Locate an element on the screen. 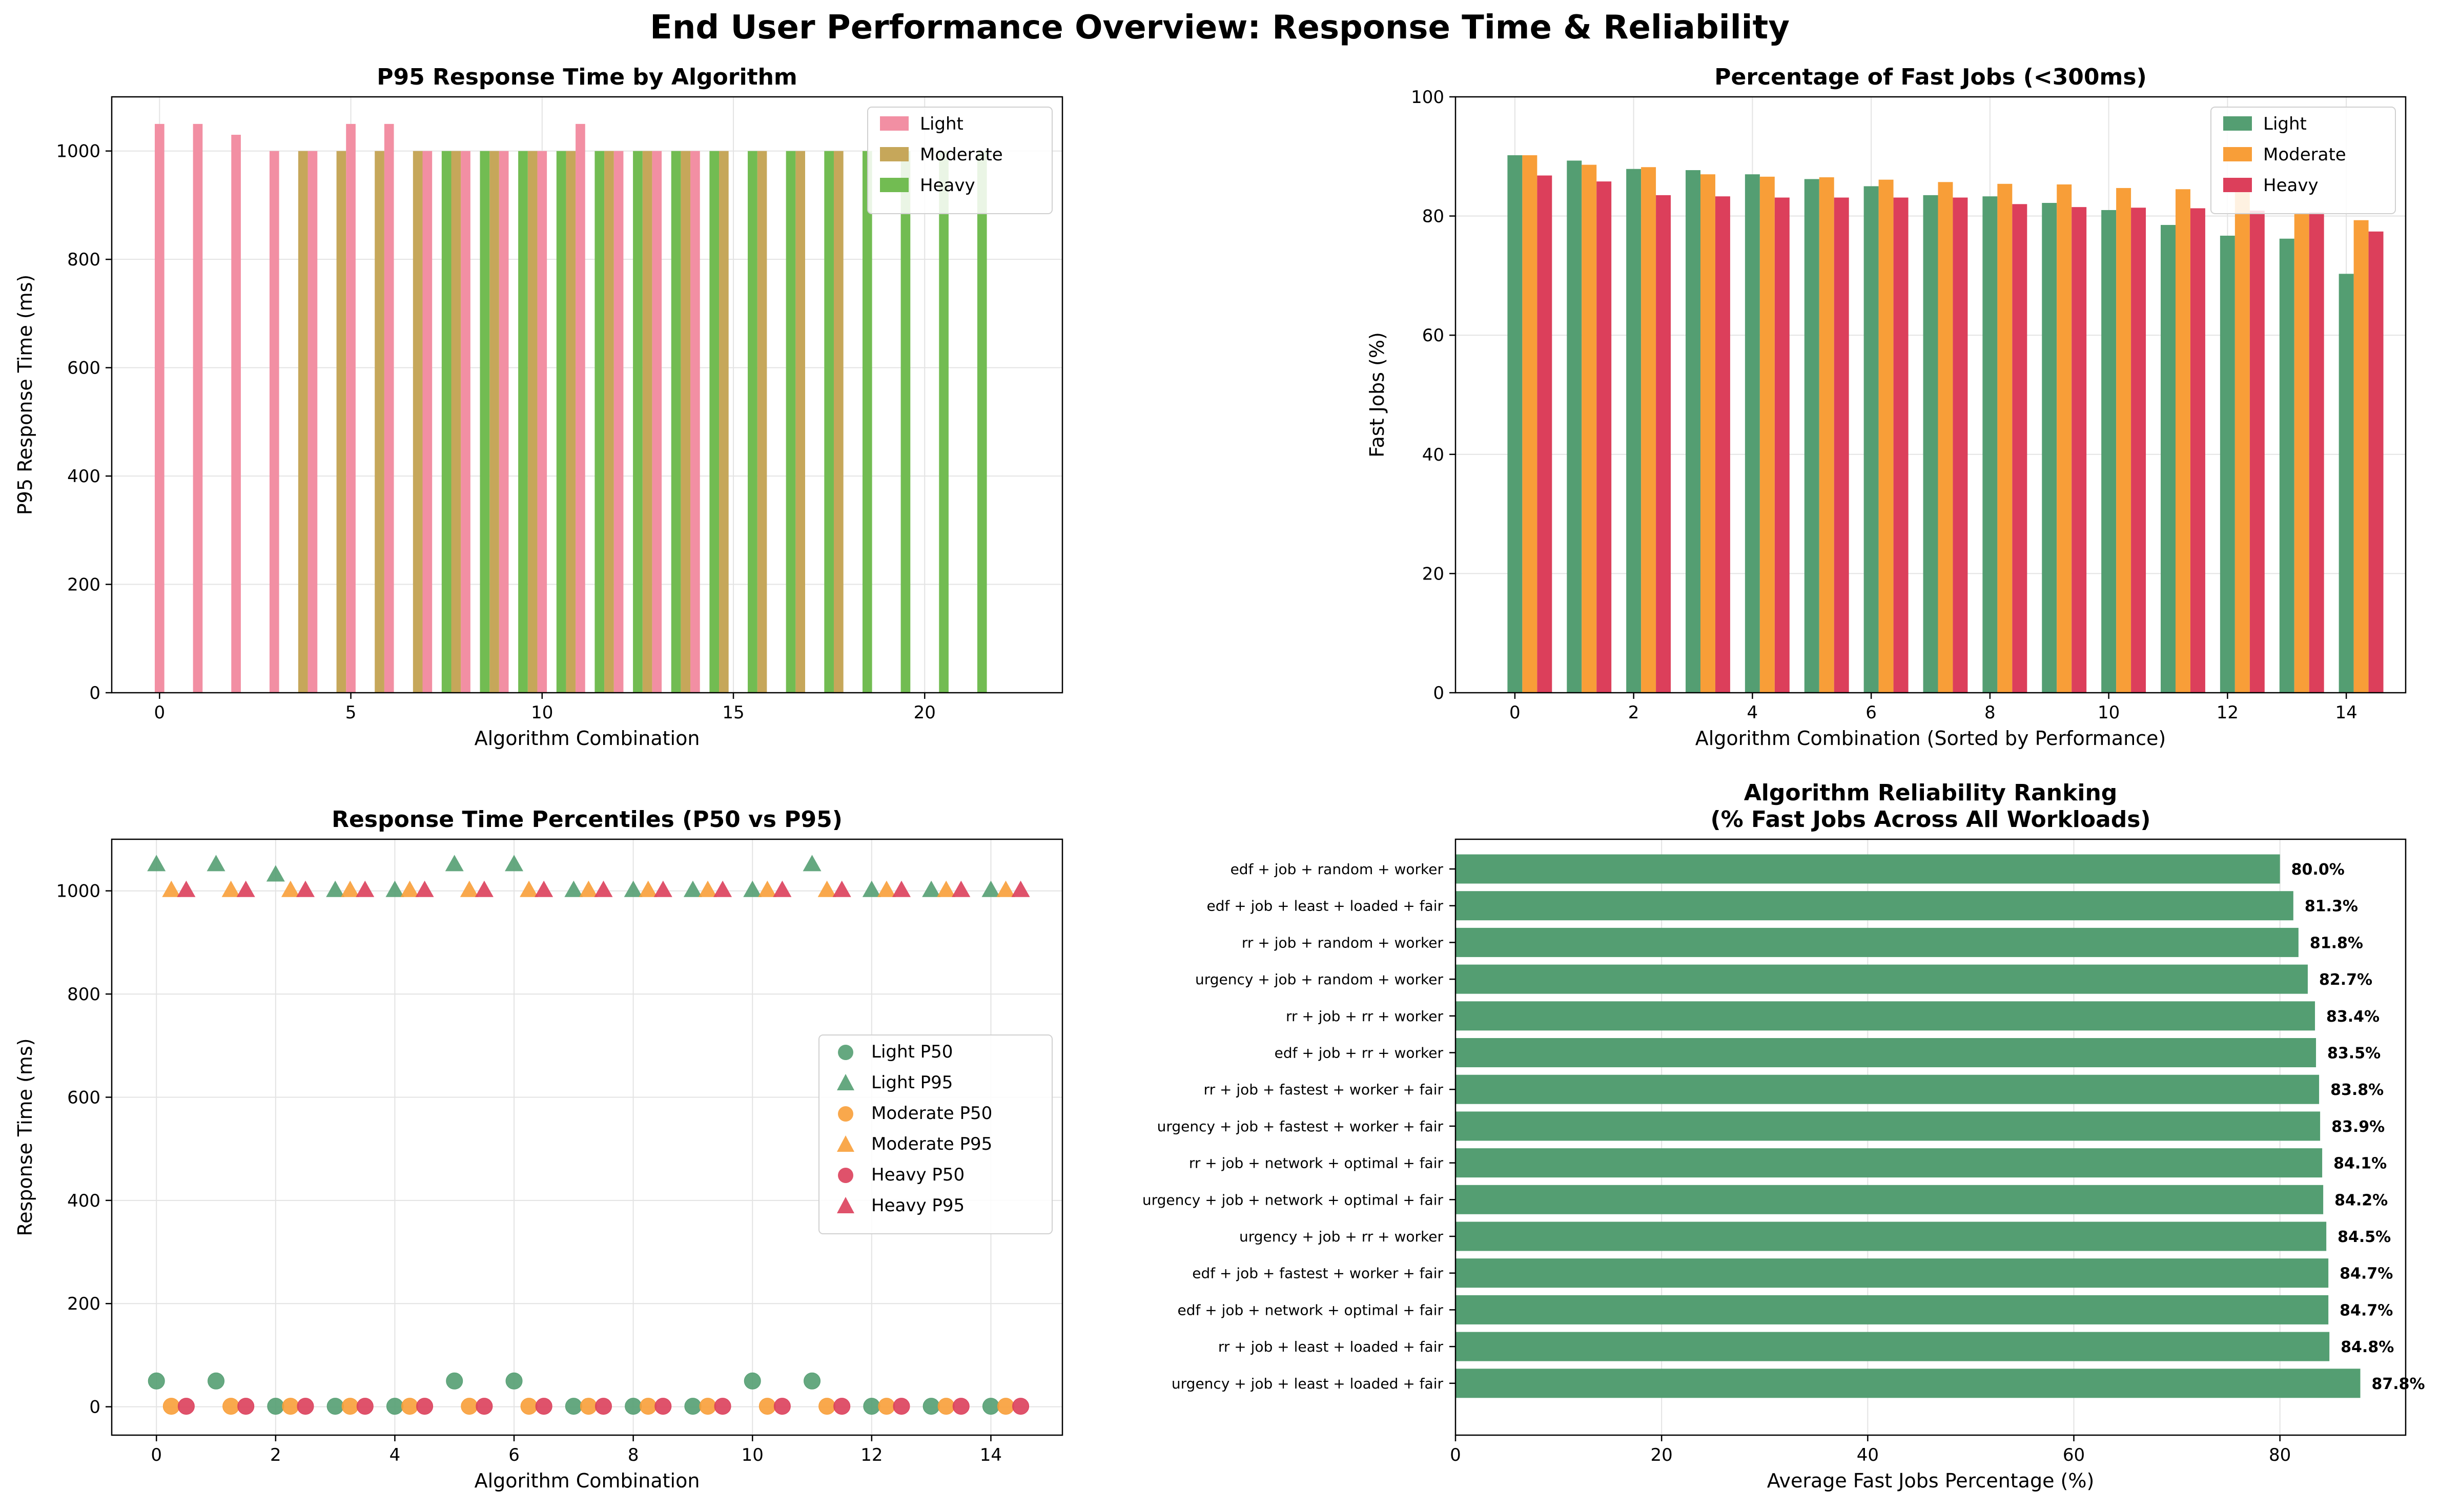  y-tick-label: 600 is located at coordinates (83, 368).